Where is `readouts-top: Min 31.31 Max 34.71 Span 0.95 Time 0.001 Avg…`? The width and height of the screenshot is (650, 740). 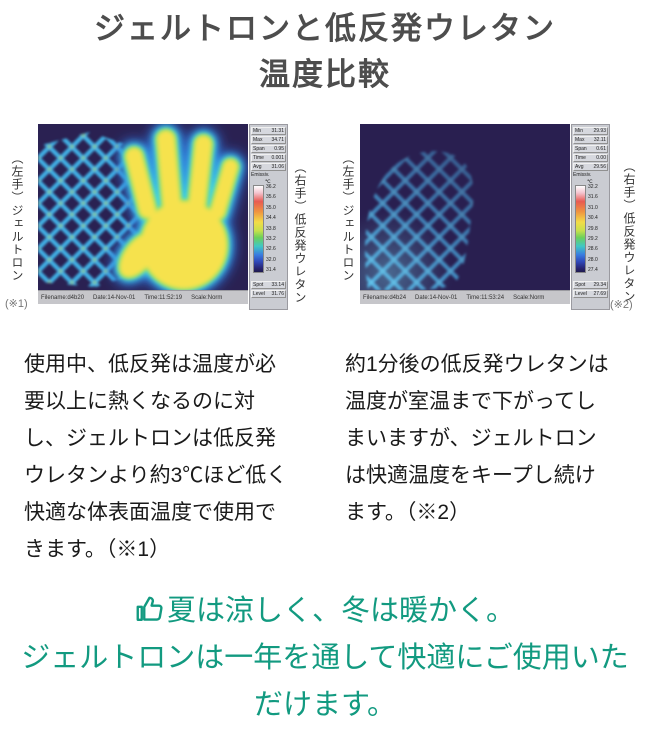
readouts-top: Min 31.31 Max 34.71 Span 0.95 Time 0.001 Avg… is located at coordinates (268, 149).